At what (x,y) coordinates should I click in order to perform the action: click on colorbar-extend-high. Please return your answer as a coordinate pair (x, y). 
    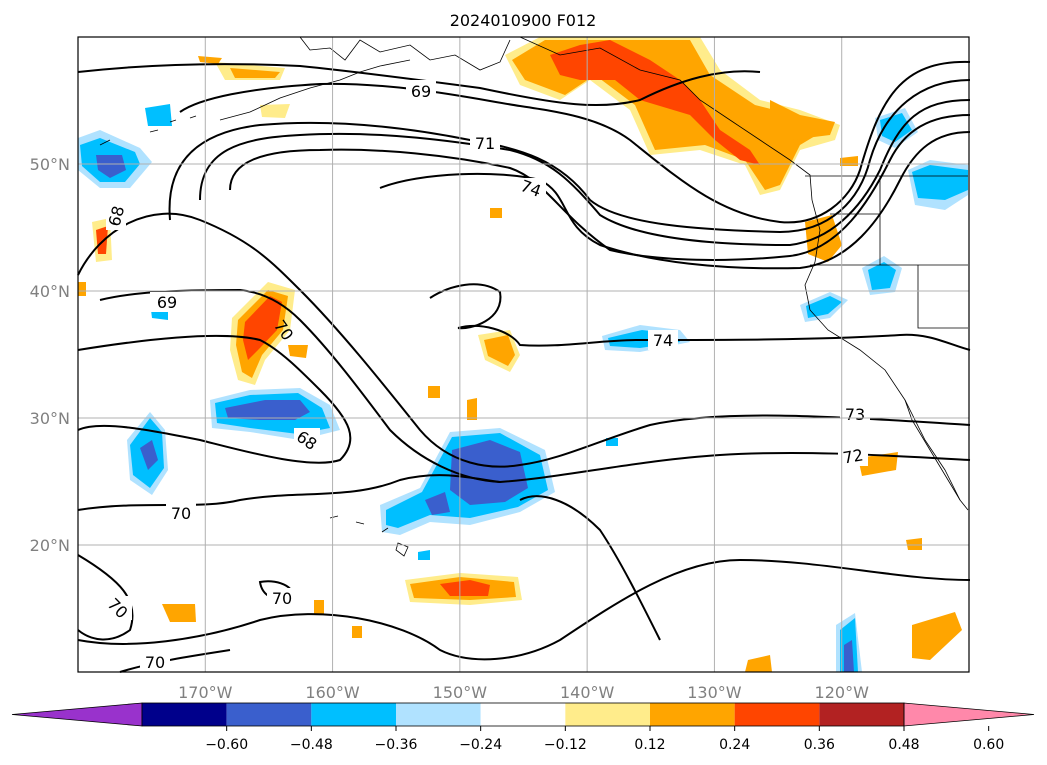
    Looking at the image, I should click on (969, 714).